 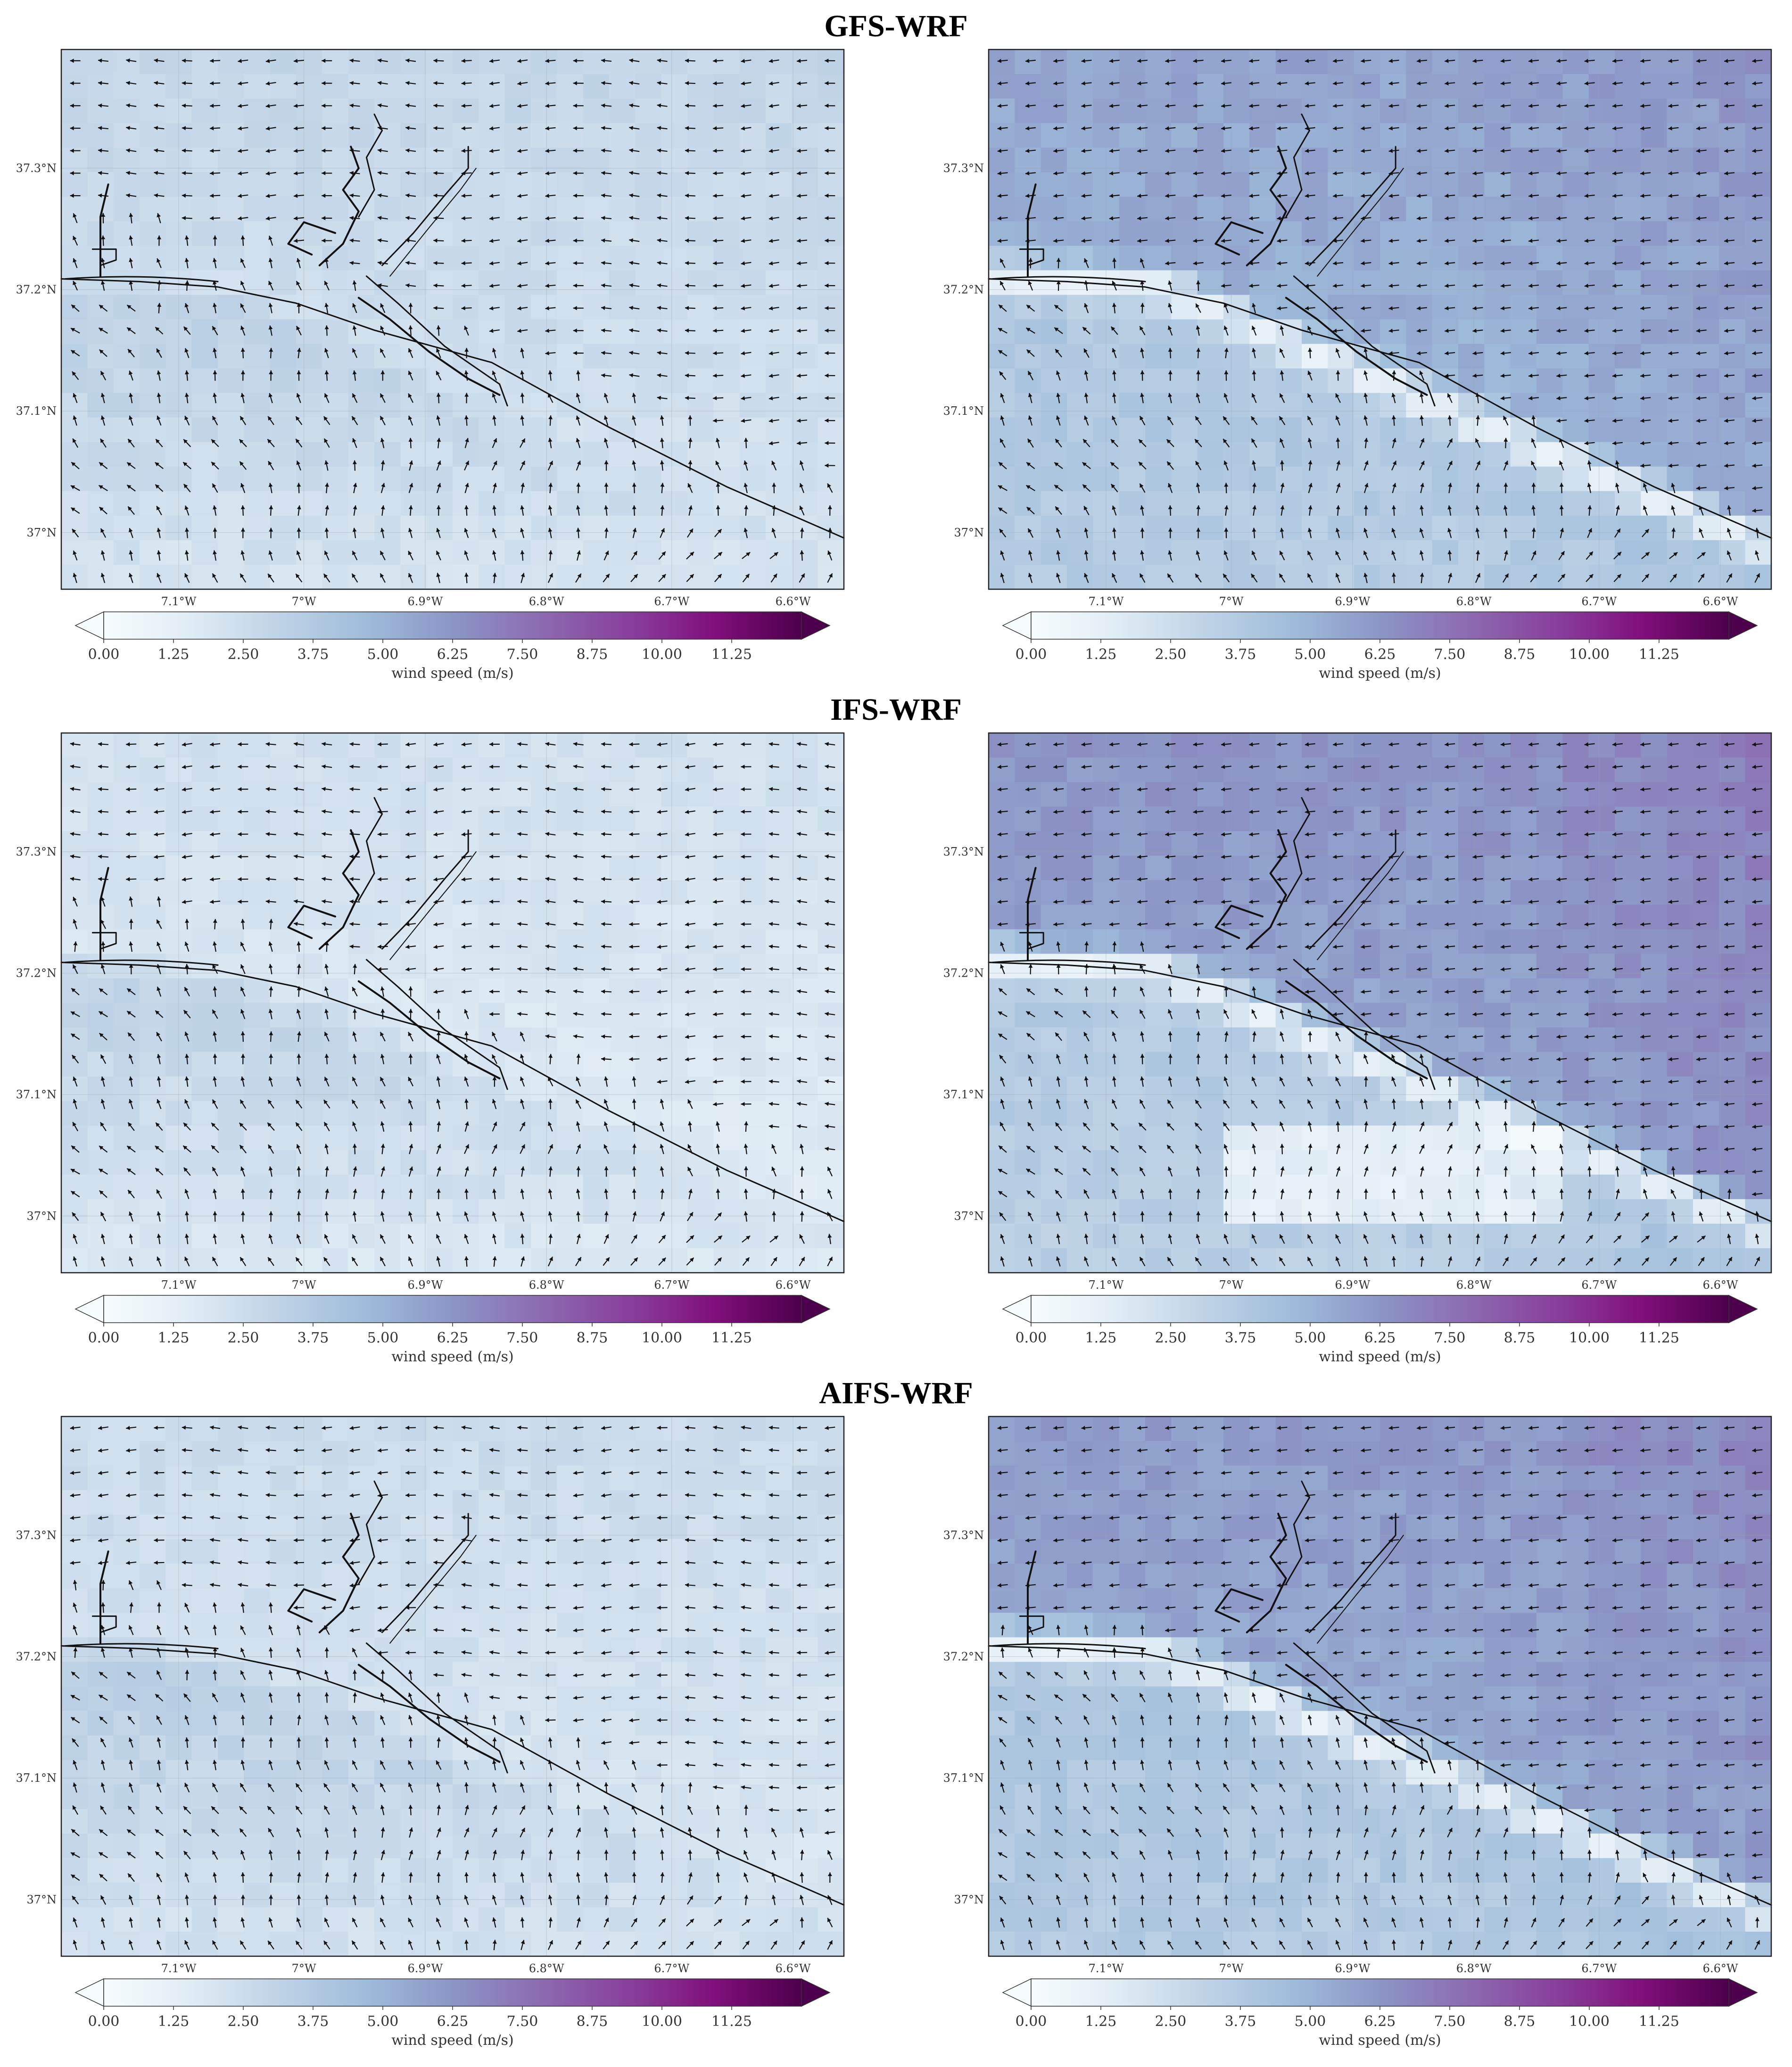 I want to click on colorbar-tick-label: 1.25, so click(x=174, y=1338).